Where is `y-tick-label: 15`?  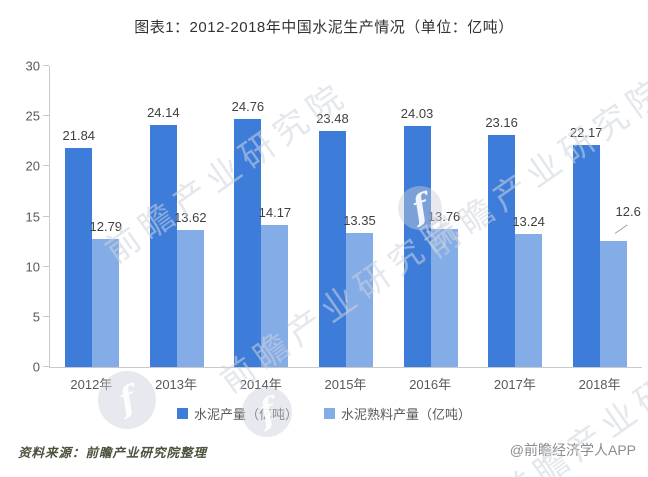 y-tick-label: 15 is located at coordinates (32, 216).